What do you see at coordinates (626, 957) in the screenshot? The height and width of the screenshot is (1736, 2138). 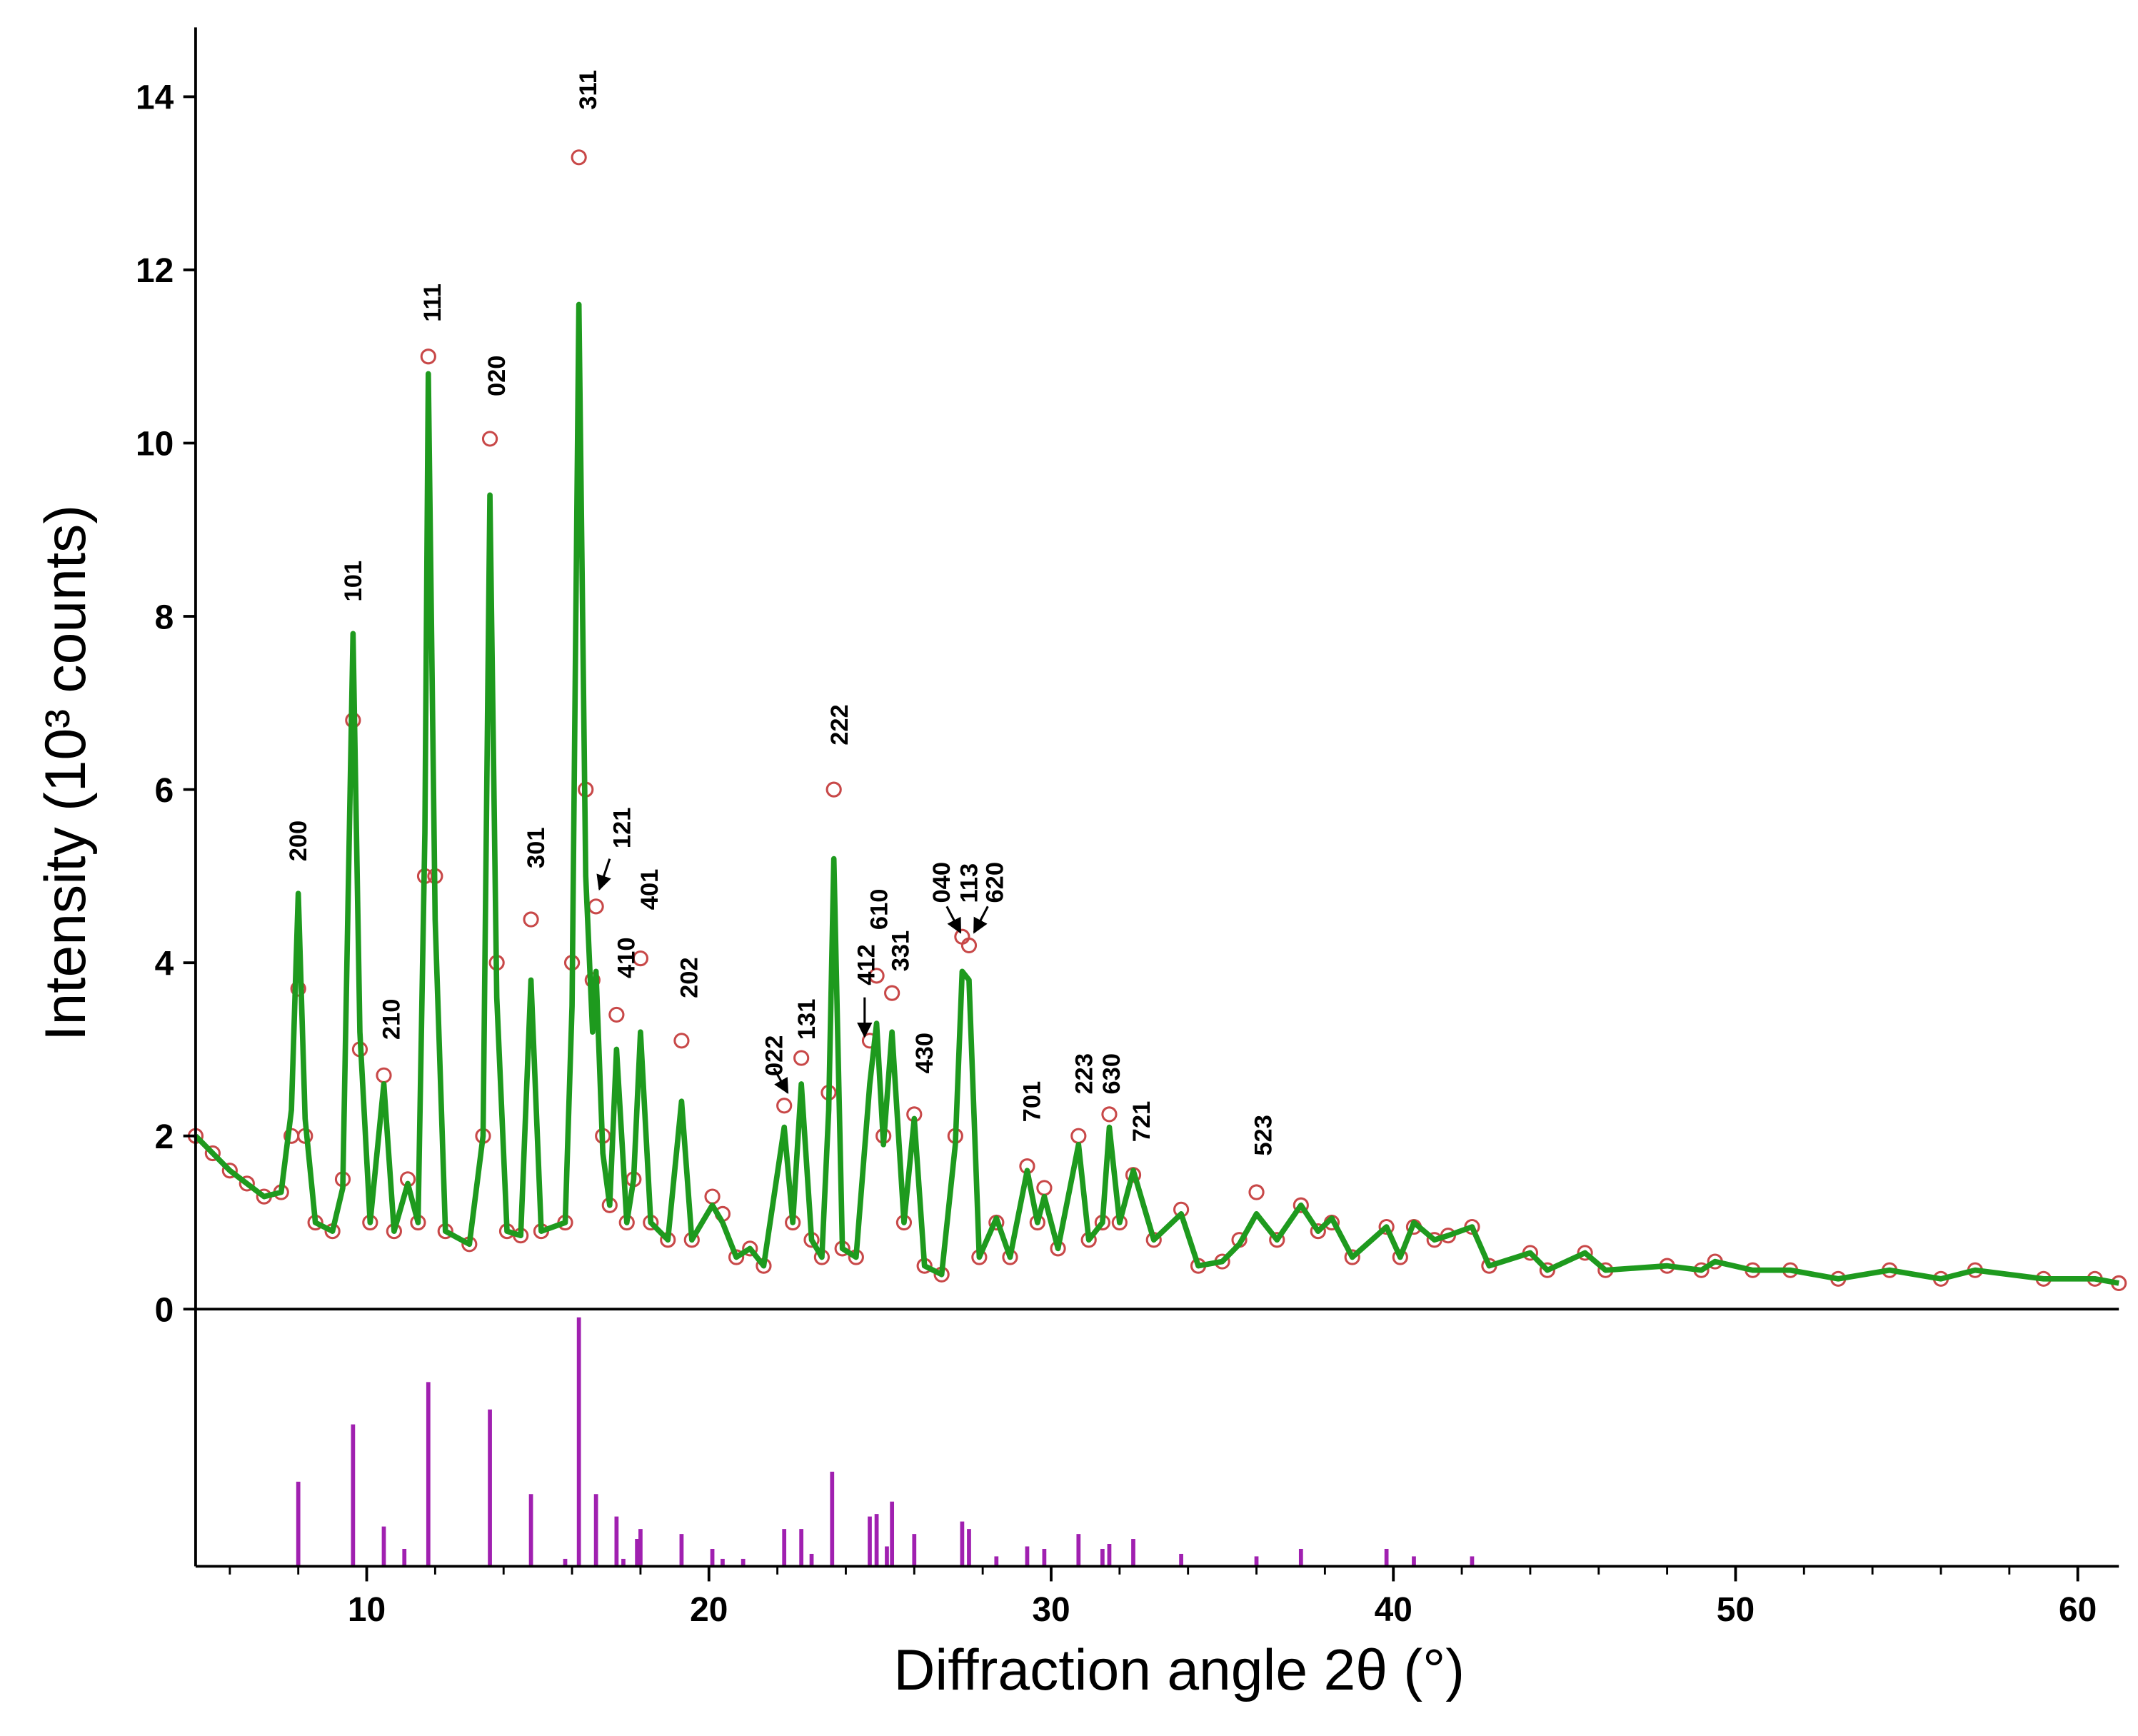 I see `peak-label: 410` at bounding box center [626, 957].